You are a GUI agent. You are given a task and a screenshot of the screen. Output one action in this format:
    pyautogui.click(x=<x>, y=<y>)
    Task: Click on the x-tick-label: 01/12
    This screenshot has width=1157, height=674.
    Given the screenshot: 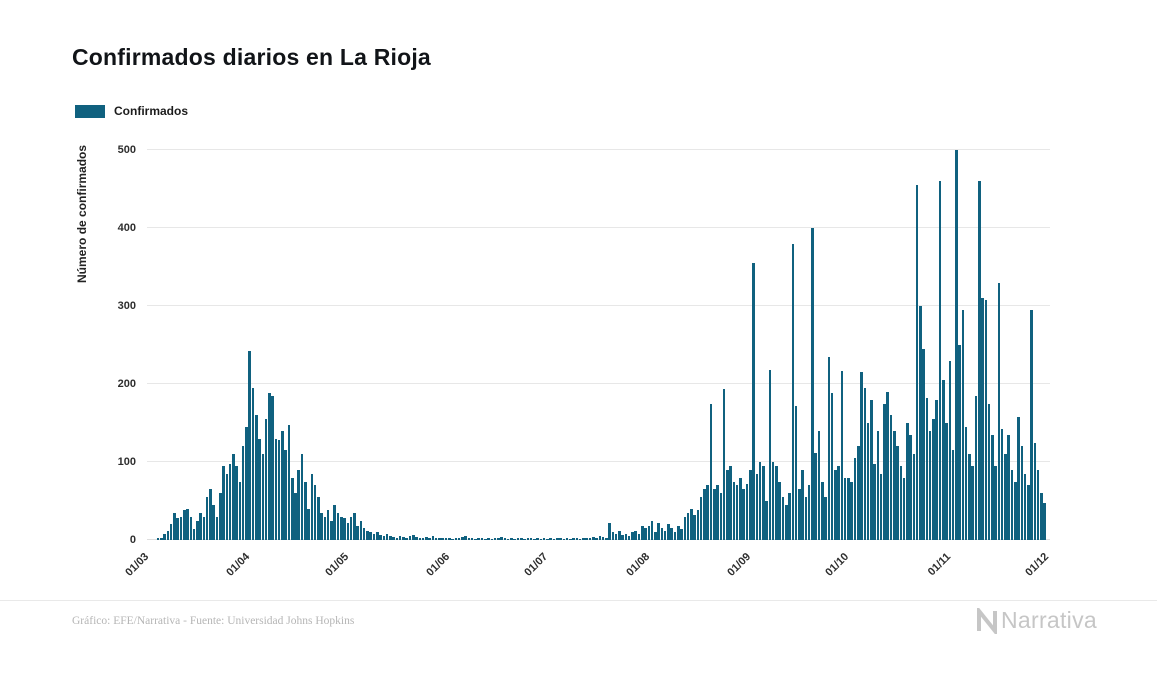 What is the action you would take?
    pyautogui.click(x=1037, y=564)
    